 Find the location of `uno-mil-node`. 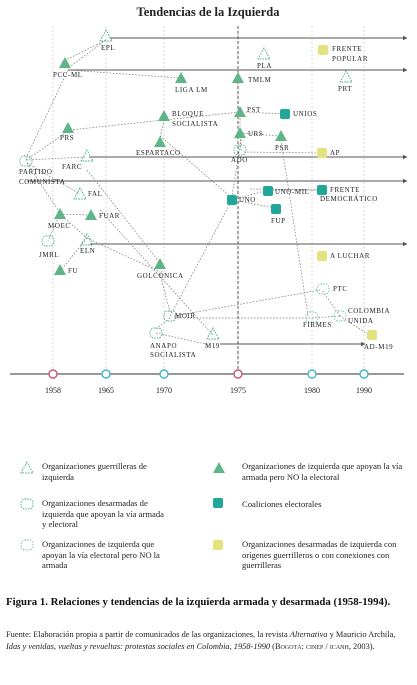

uno-mil-node is located at coordinates (268, 191).